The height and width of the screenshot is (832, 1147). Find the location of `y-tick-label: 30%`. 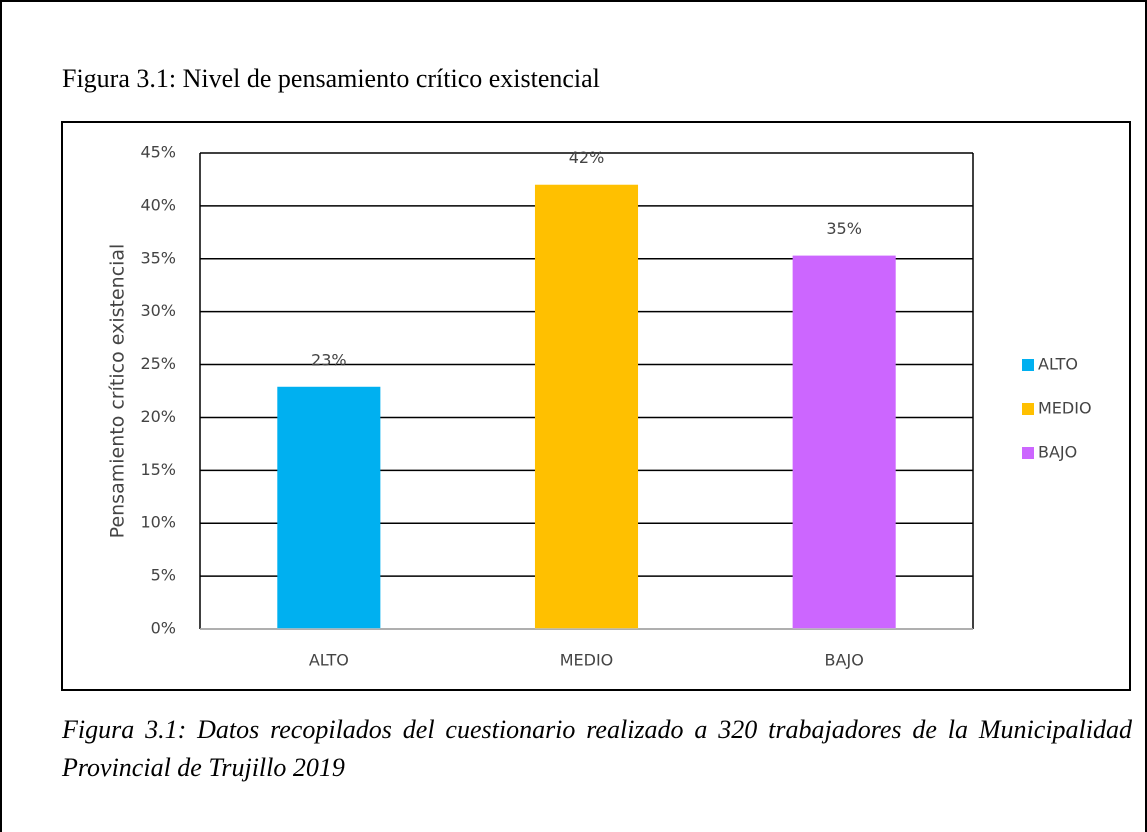

y-tick-label: 30% is located at coordinates (158, 310).